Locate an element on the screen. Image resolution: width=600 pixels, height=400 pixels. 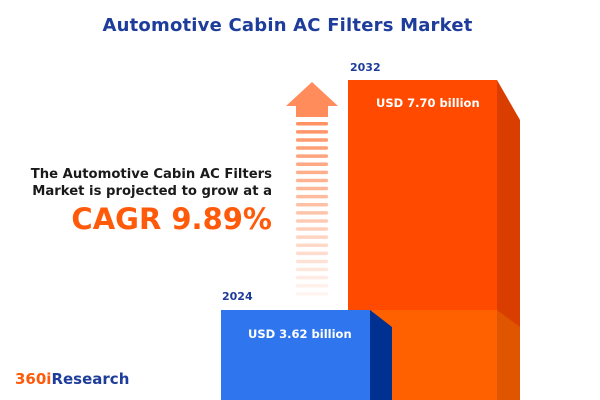
cagr-value: CAGR 9.89% is located at coordinates (171, 219).